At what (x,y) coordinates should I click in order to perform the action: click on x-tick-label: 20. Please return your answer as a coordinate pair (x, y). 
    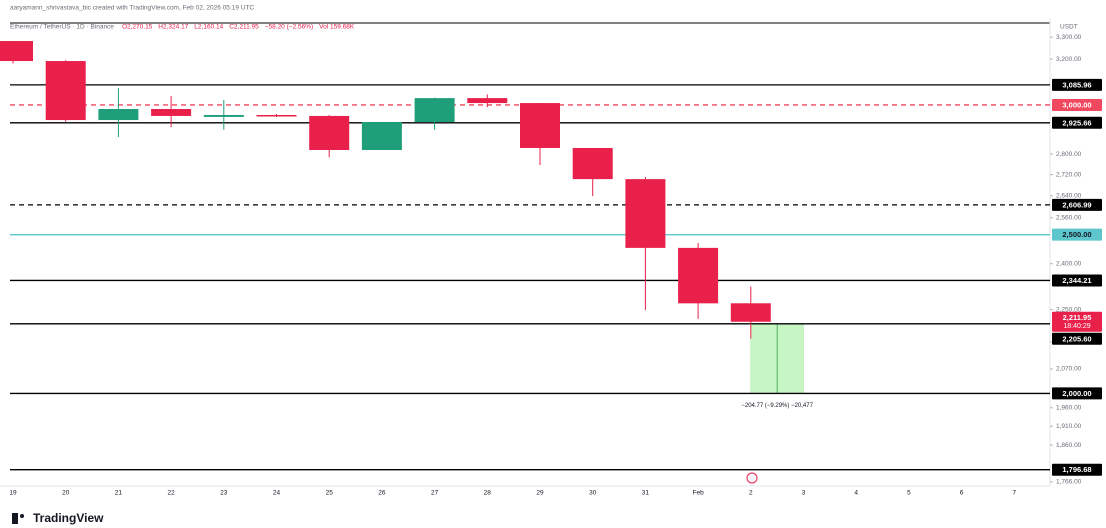
    Looking at the image, I should click on (66, 493).